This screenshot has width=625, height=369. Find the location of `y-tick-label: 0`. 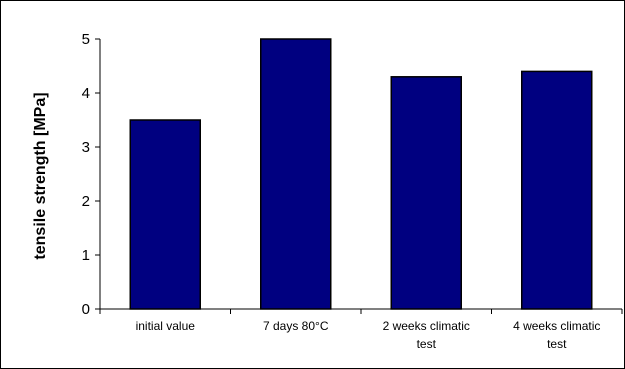

y-tick-label: 0 is located at coordinates (86, 309).